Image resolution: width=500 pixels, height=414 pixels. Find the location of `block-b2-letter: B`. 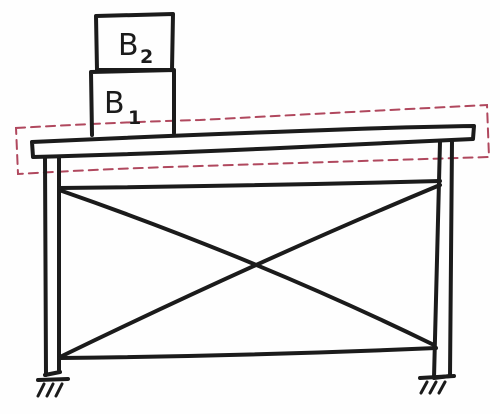

block-b2-letter: B is located at coordinates (128, 45).